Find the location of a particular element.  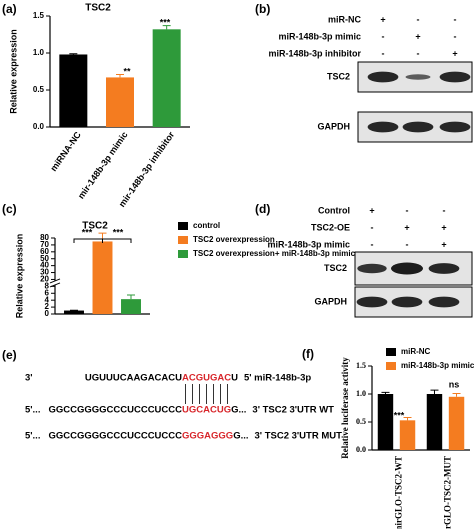

condition-label: Control is located at coordinates (334, 210).